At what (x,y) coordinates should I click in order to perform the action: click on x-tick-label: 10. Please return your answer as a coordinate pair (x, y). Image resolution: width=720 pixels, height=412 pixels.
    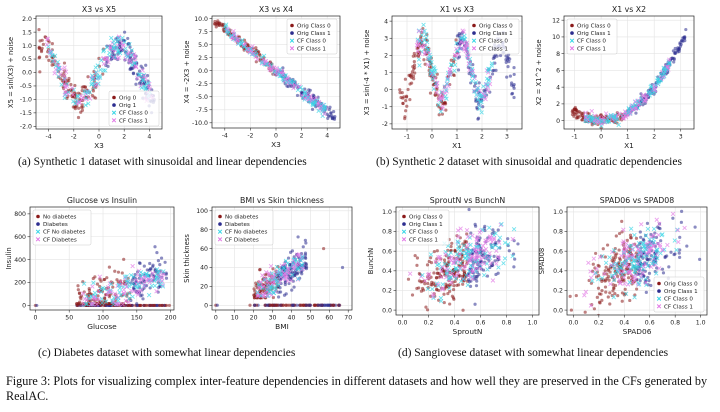
    Looking at the image, I should click on (235, 318).